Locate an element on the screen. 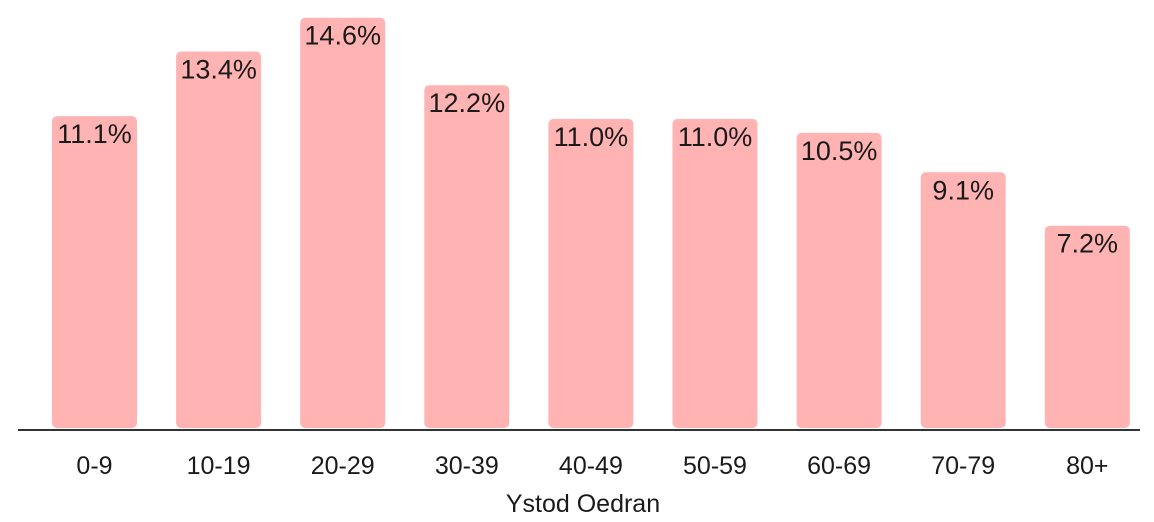  bar-value-label: 14.6% is located at coordinates (342, 36).